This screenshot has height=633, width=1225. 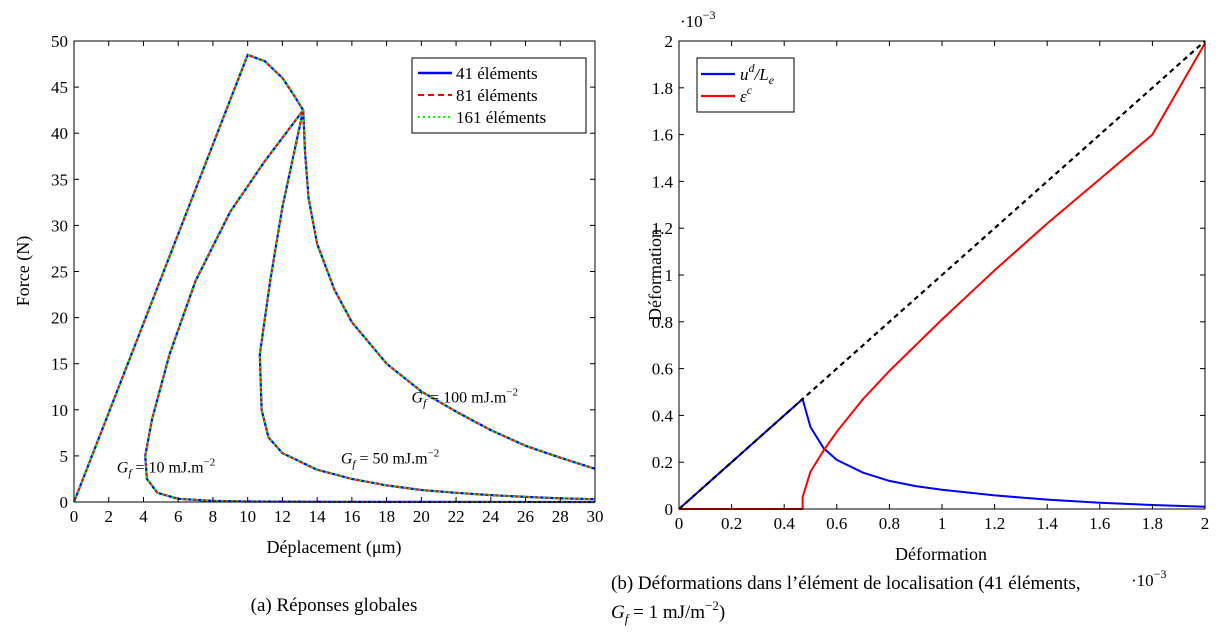 What do you see at coordinates (497, 73) in the screenshot?
I see `a-legend-label: 41 éléments` at bounding box center [497, 73].